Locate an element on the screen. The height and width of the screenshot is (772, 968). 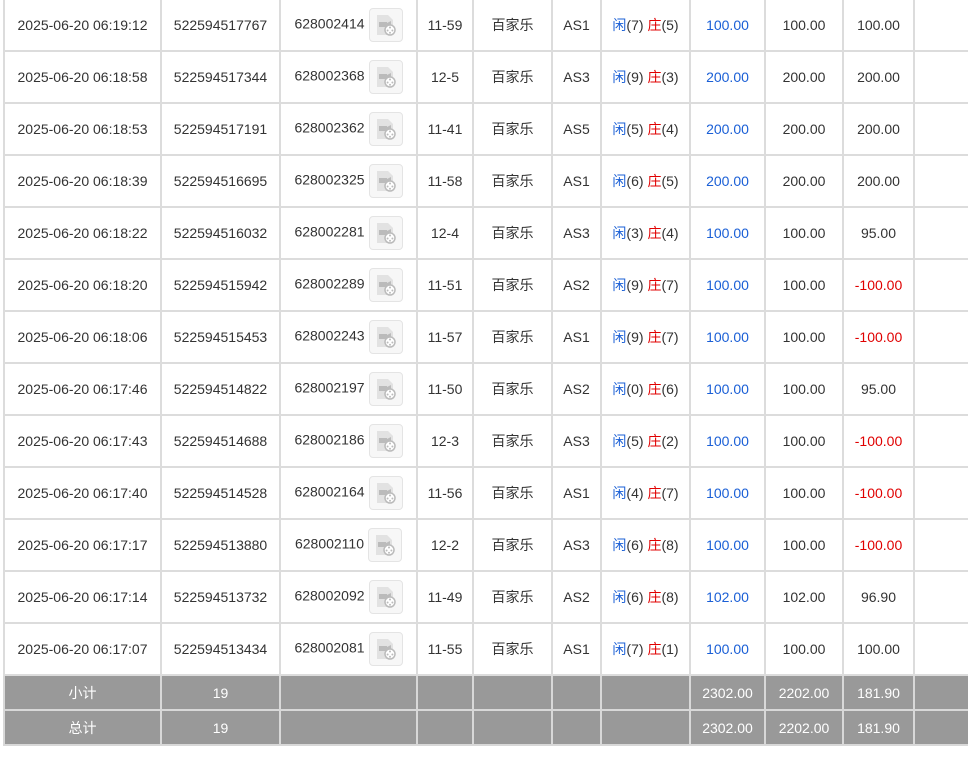
bet-id: 522594513880 is located at coordinates (220, 545).